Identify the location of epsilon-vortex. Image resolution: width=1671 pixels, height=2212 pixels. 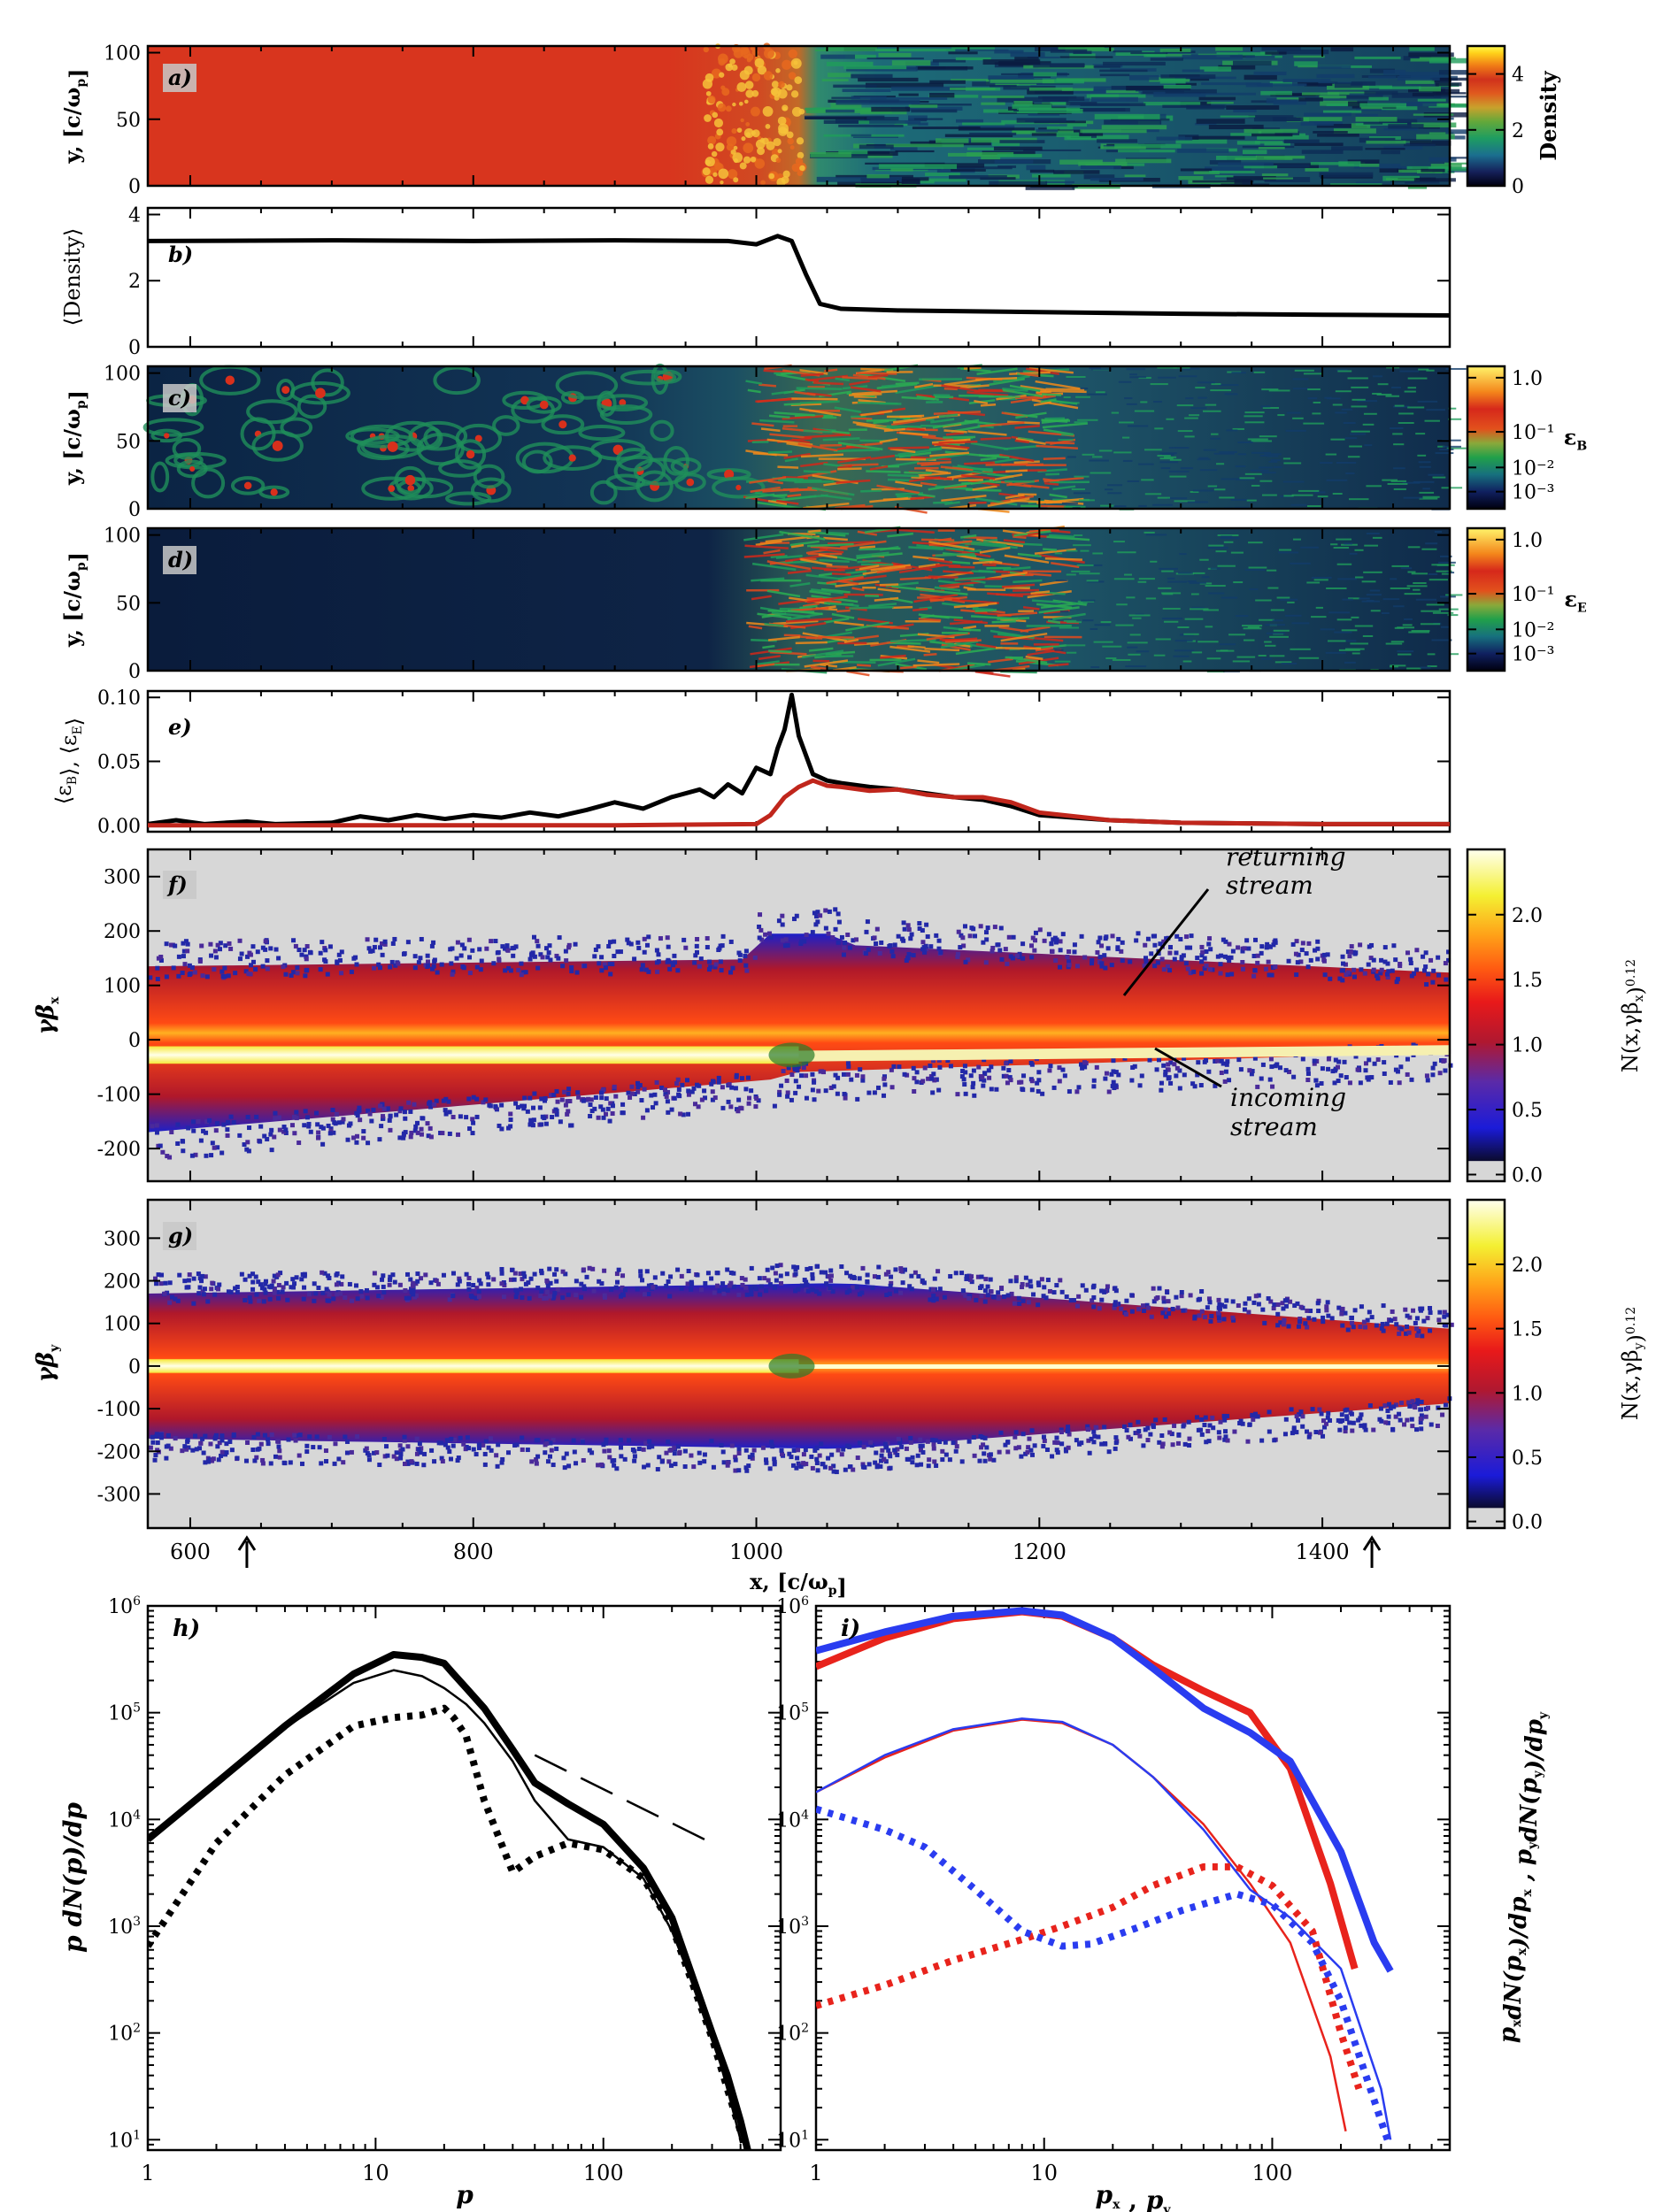
(544, 405).